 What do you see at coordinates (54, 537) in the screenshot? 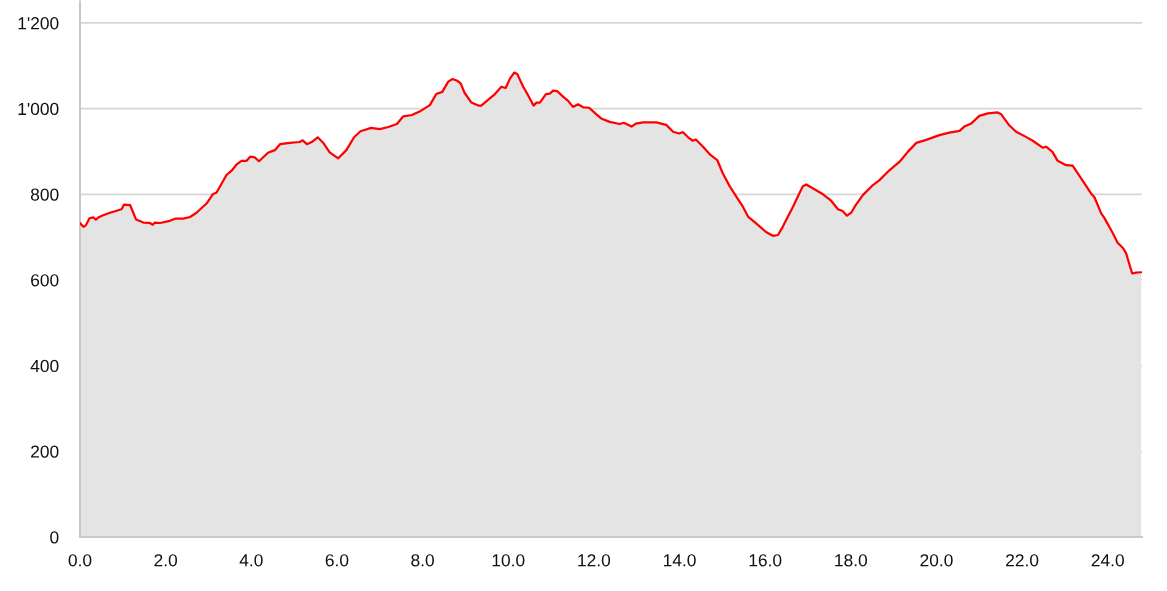
I see `y-tick-label: 0` at bounding box center [54, 537].